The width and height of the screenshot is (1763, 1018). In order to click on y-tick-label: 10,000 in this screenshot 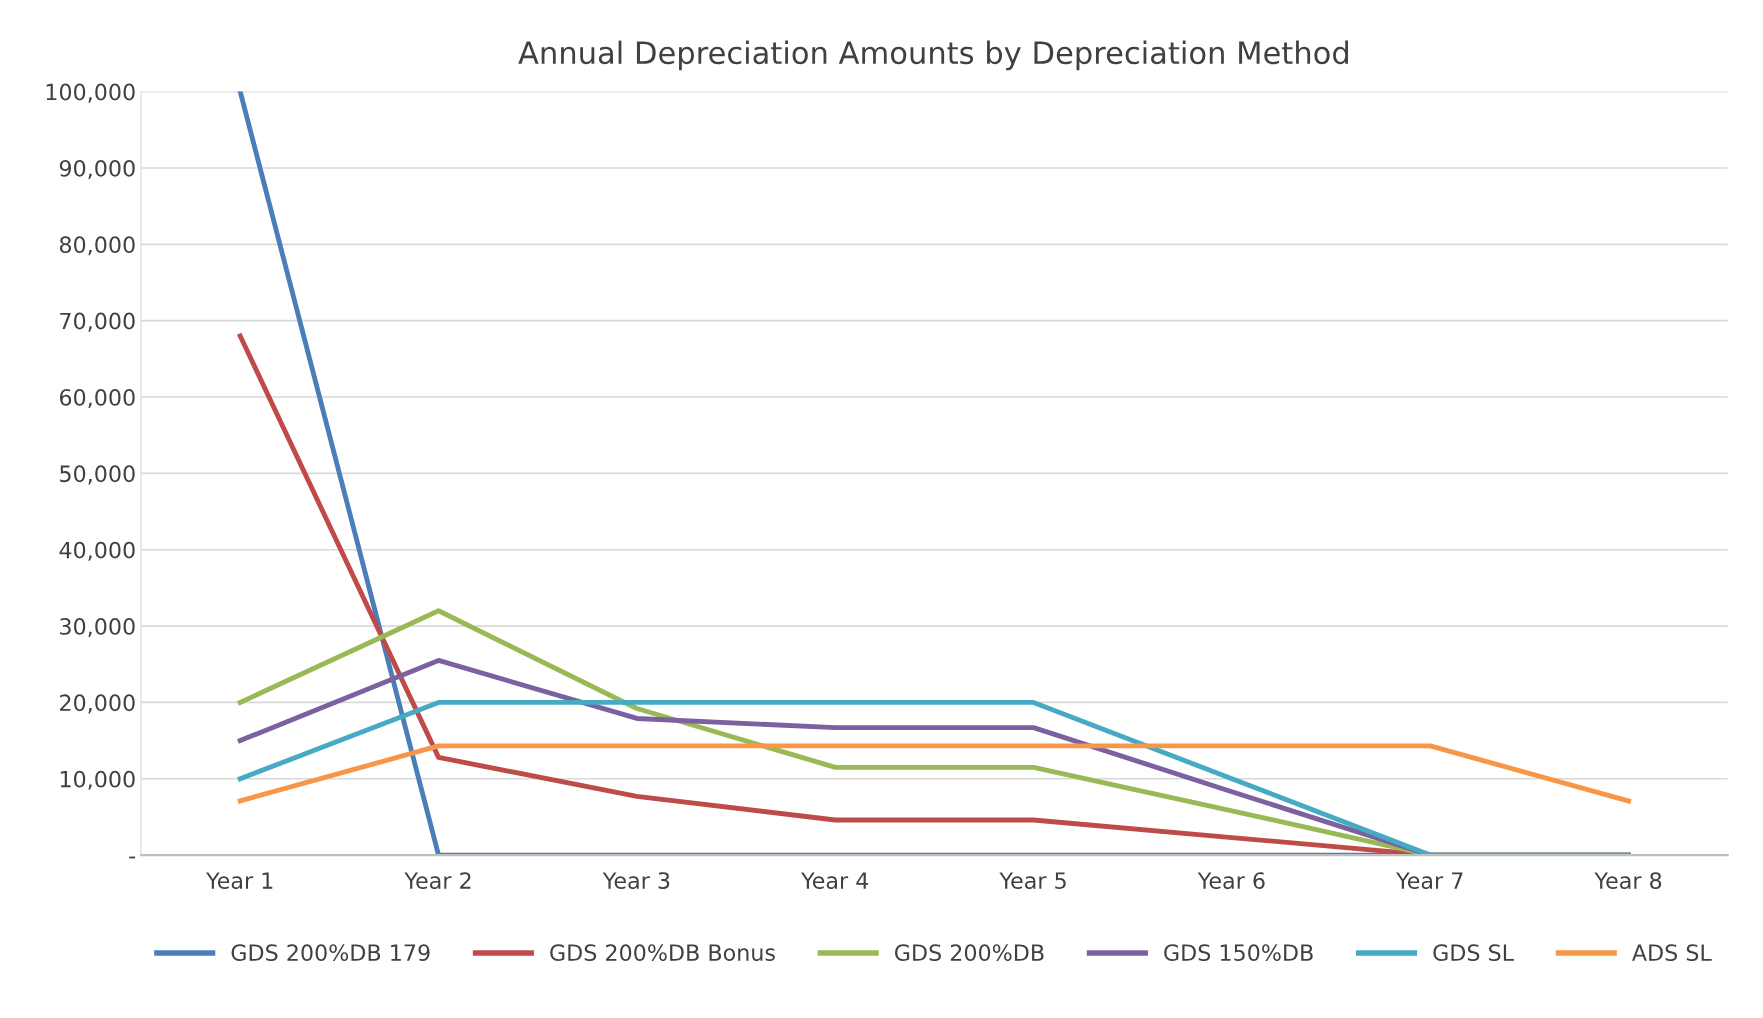, I will do `click(97, 780)`.